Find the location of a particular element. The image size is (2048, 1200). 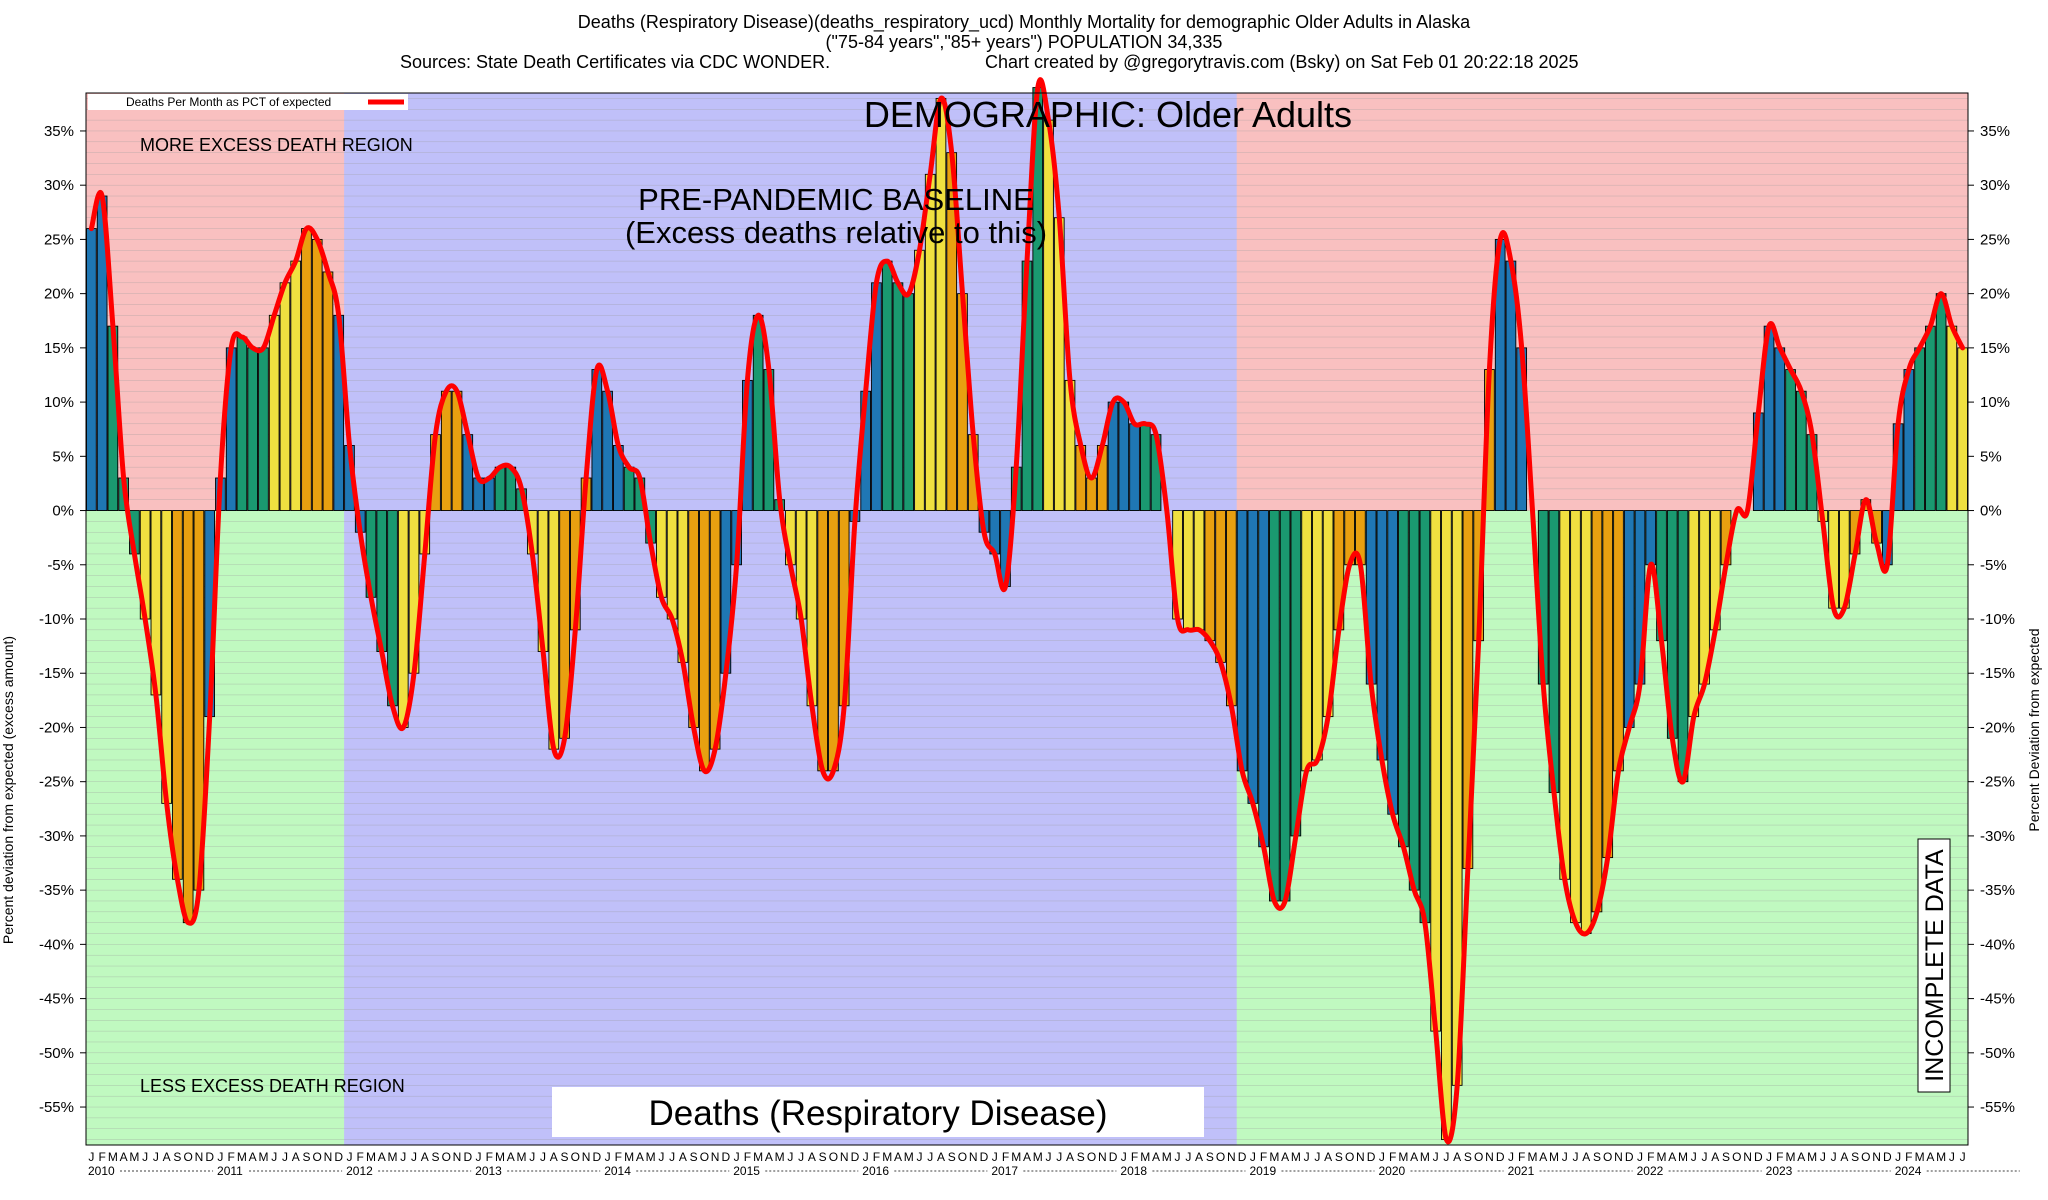

incomplete-label: INCOMPLETE DATA is located at coordinates (1935, 965).